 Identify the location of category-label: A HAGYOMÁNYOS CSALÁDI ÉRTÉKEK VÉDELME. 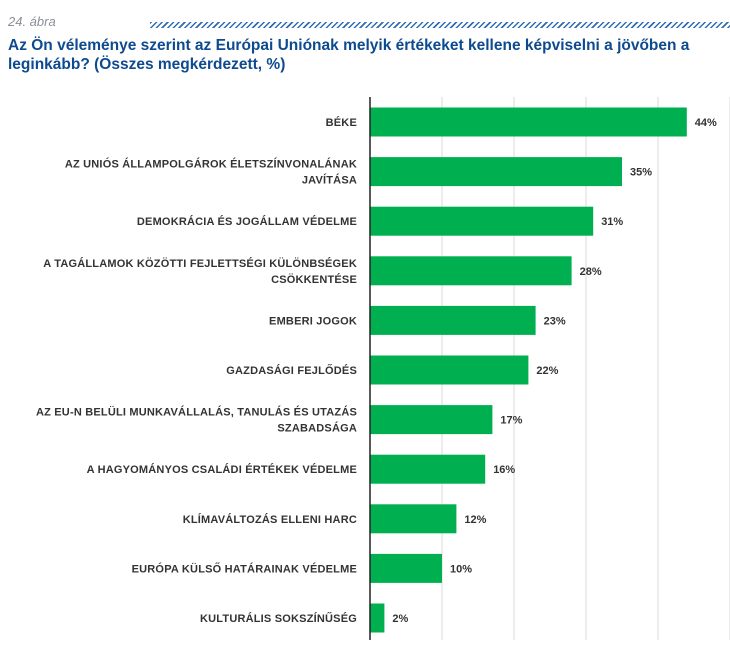
(222, 469).